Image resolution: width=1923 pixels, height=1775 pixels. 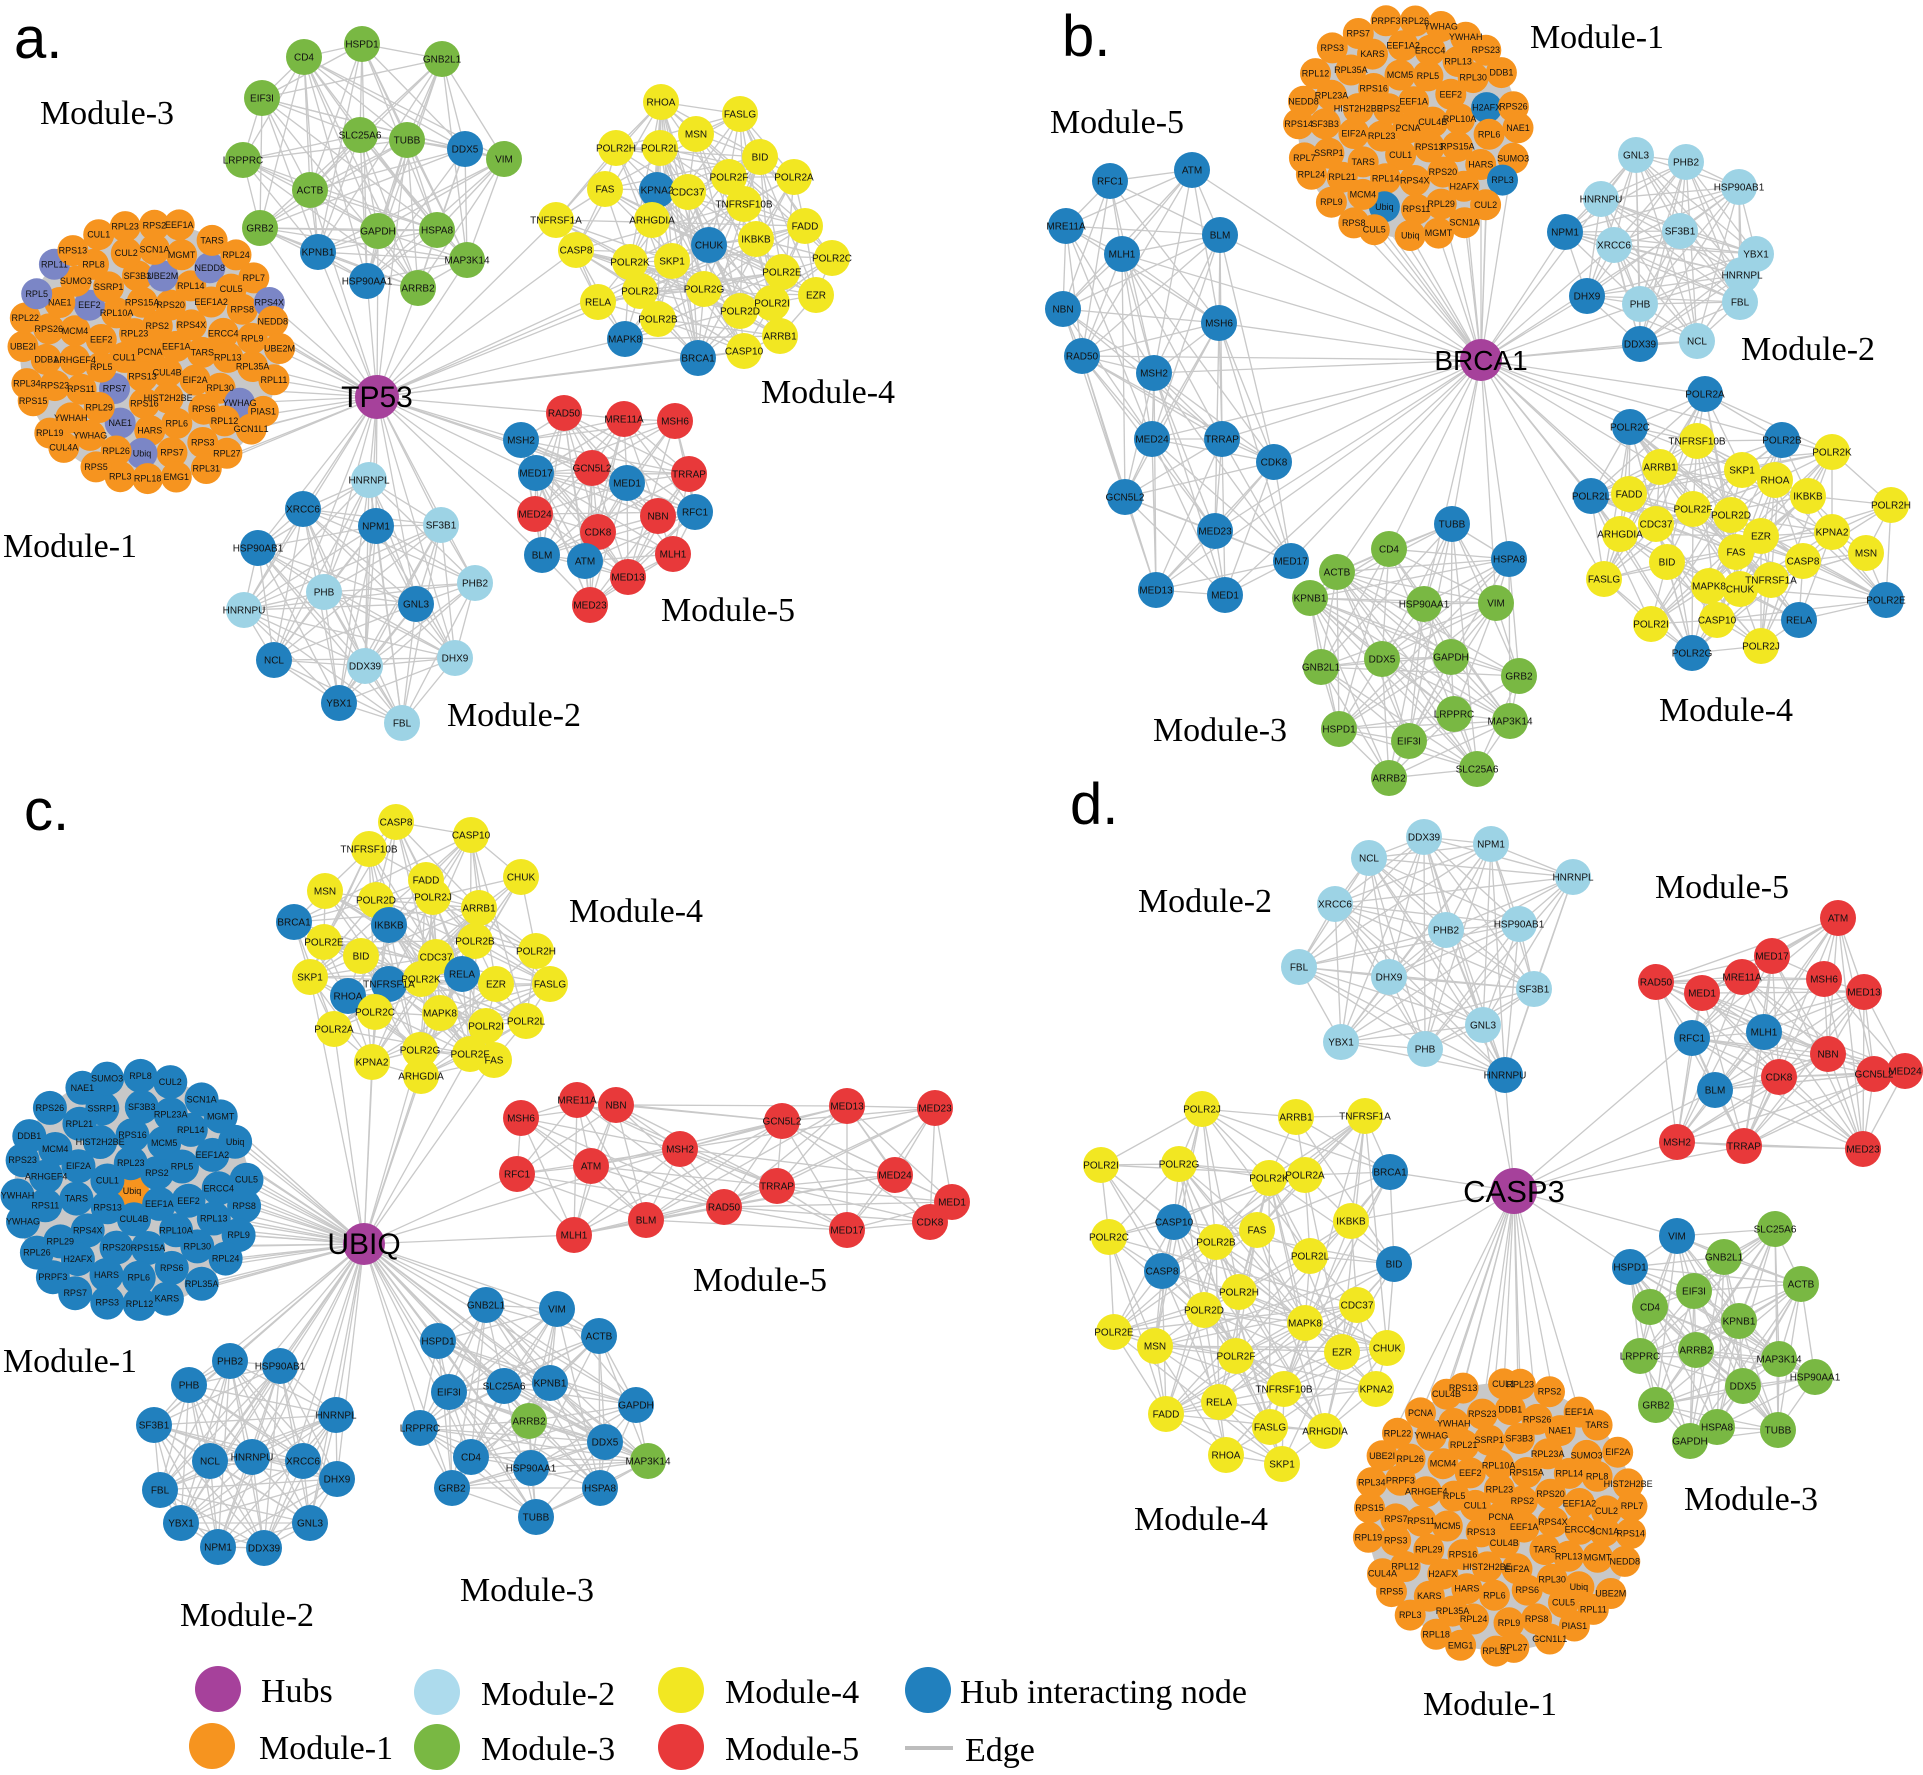 I want to click on svg-text: MRE11A, so click(x=624, y=420).